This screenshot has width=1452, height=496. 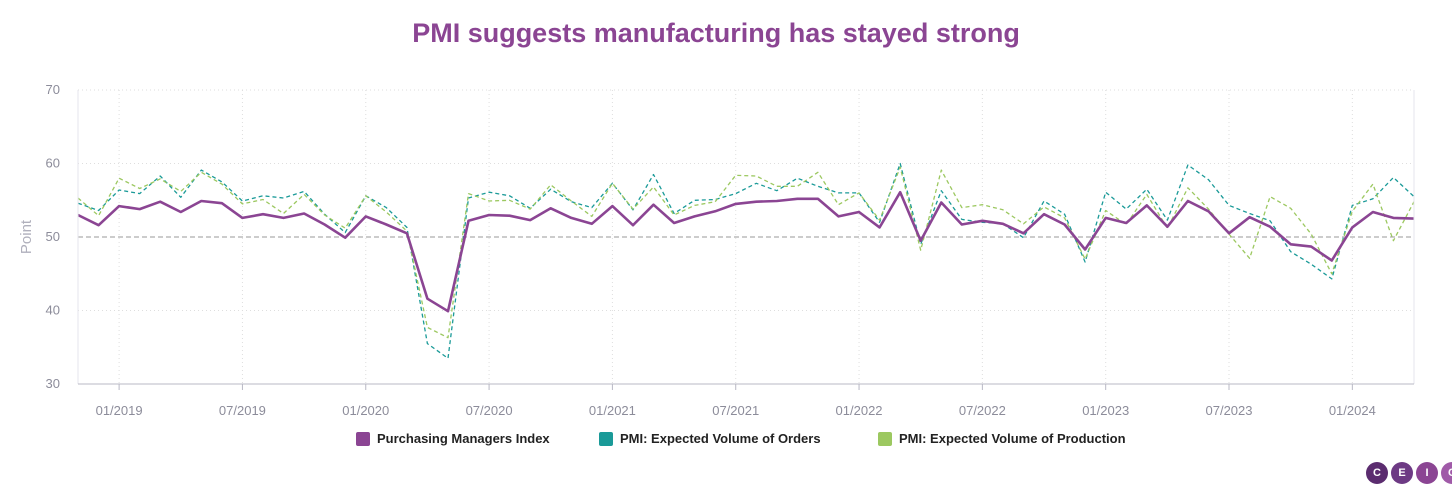 I want to click on y-tick-label: 30, so click(x=53, y=383).